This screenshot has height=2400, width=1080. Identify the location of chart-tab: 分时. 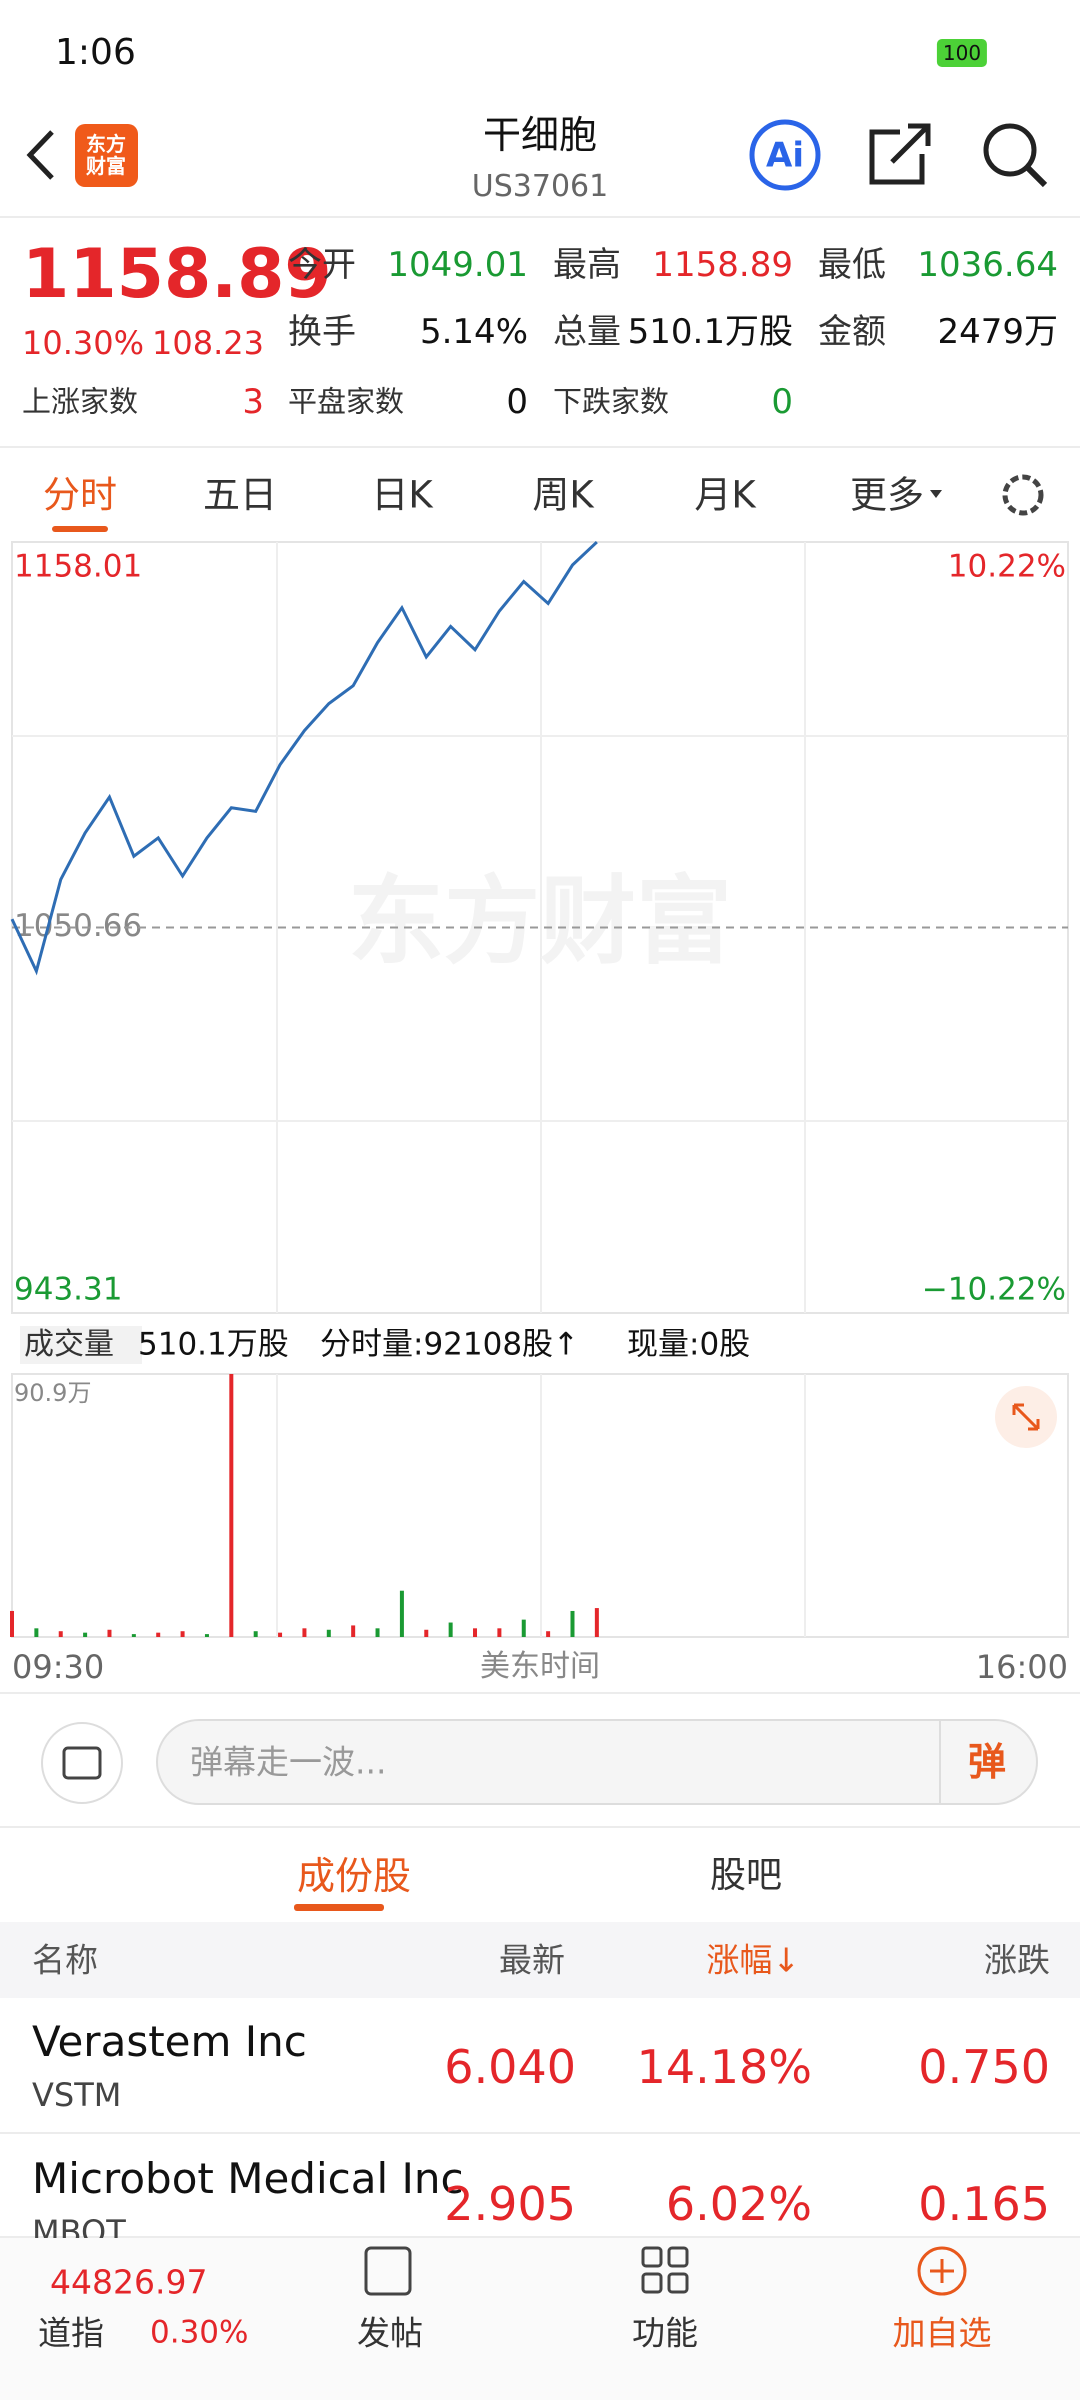
(80, 495).